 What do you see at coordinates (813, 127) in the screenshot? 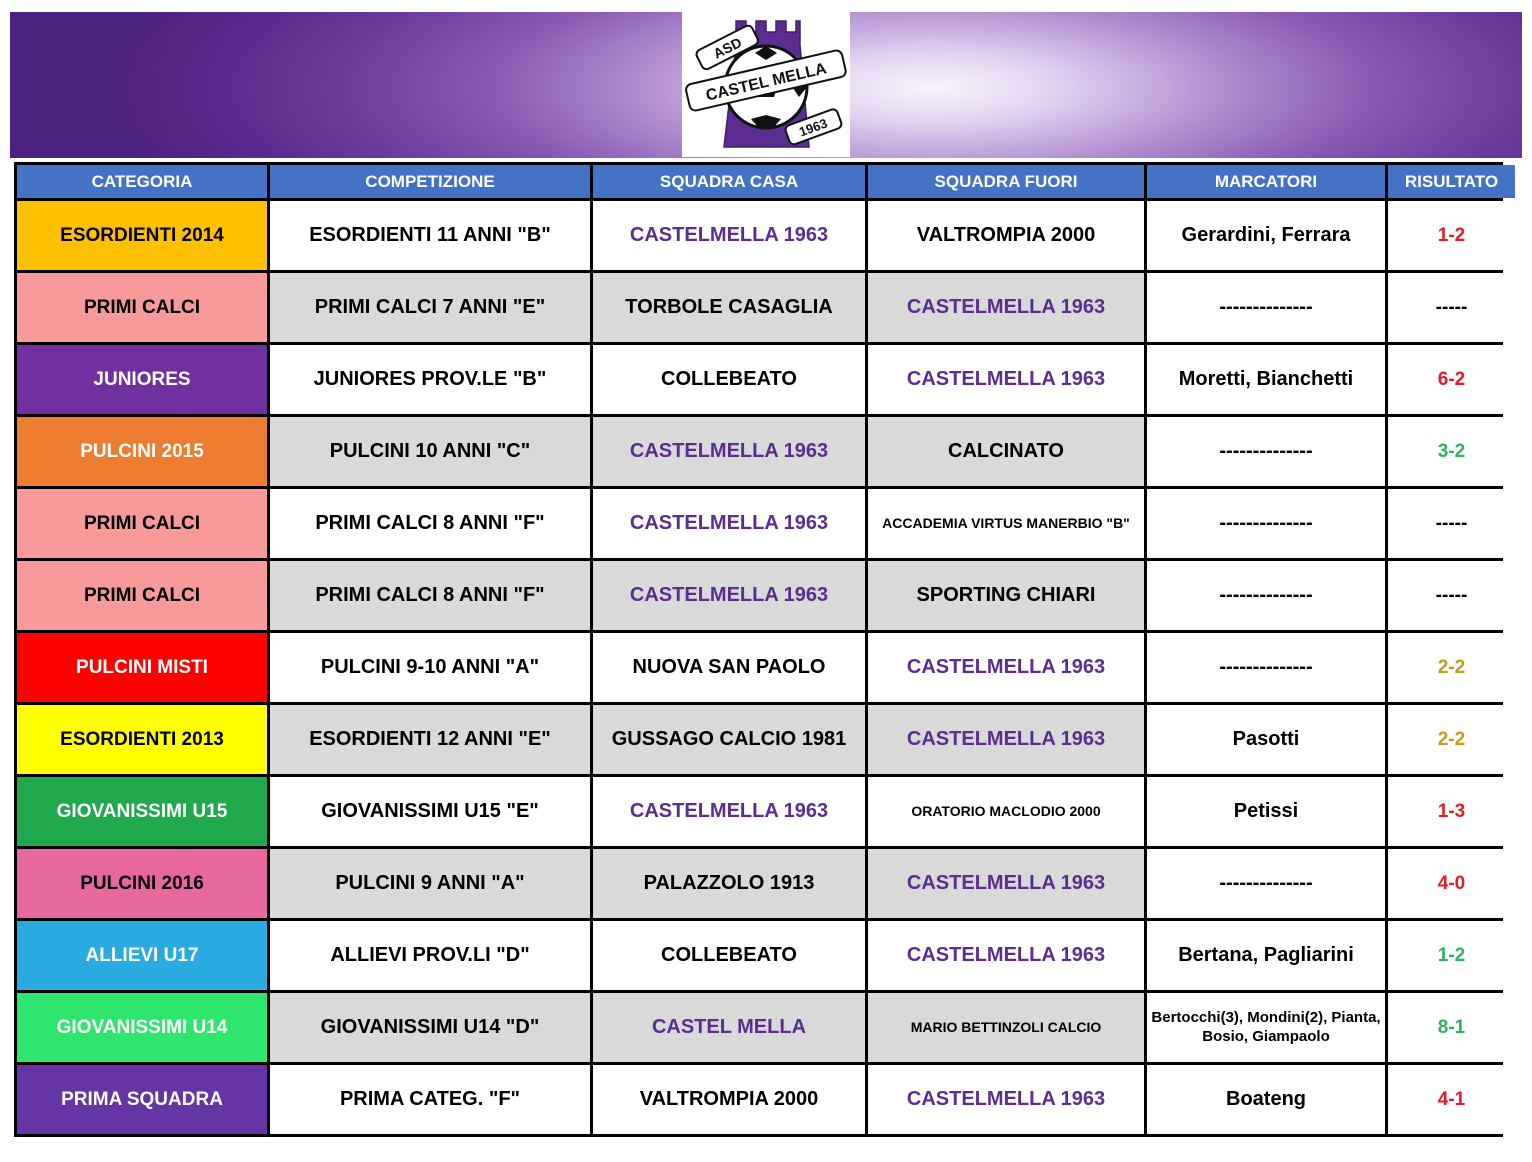
I see `ribbon-year: 1963` at bounding box center [813, 127].